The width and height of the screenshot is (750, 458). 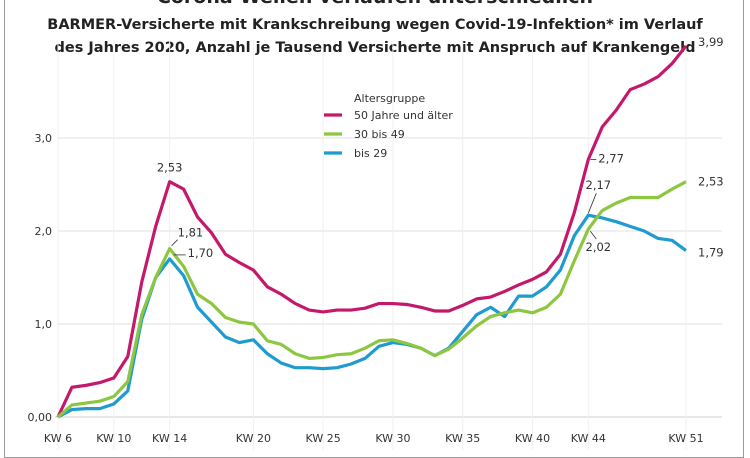 I want to click on data-label: 1,79, so click(x=711, y=253).